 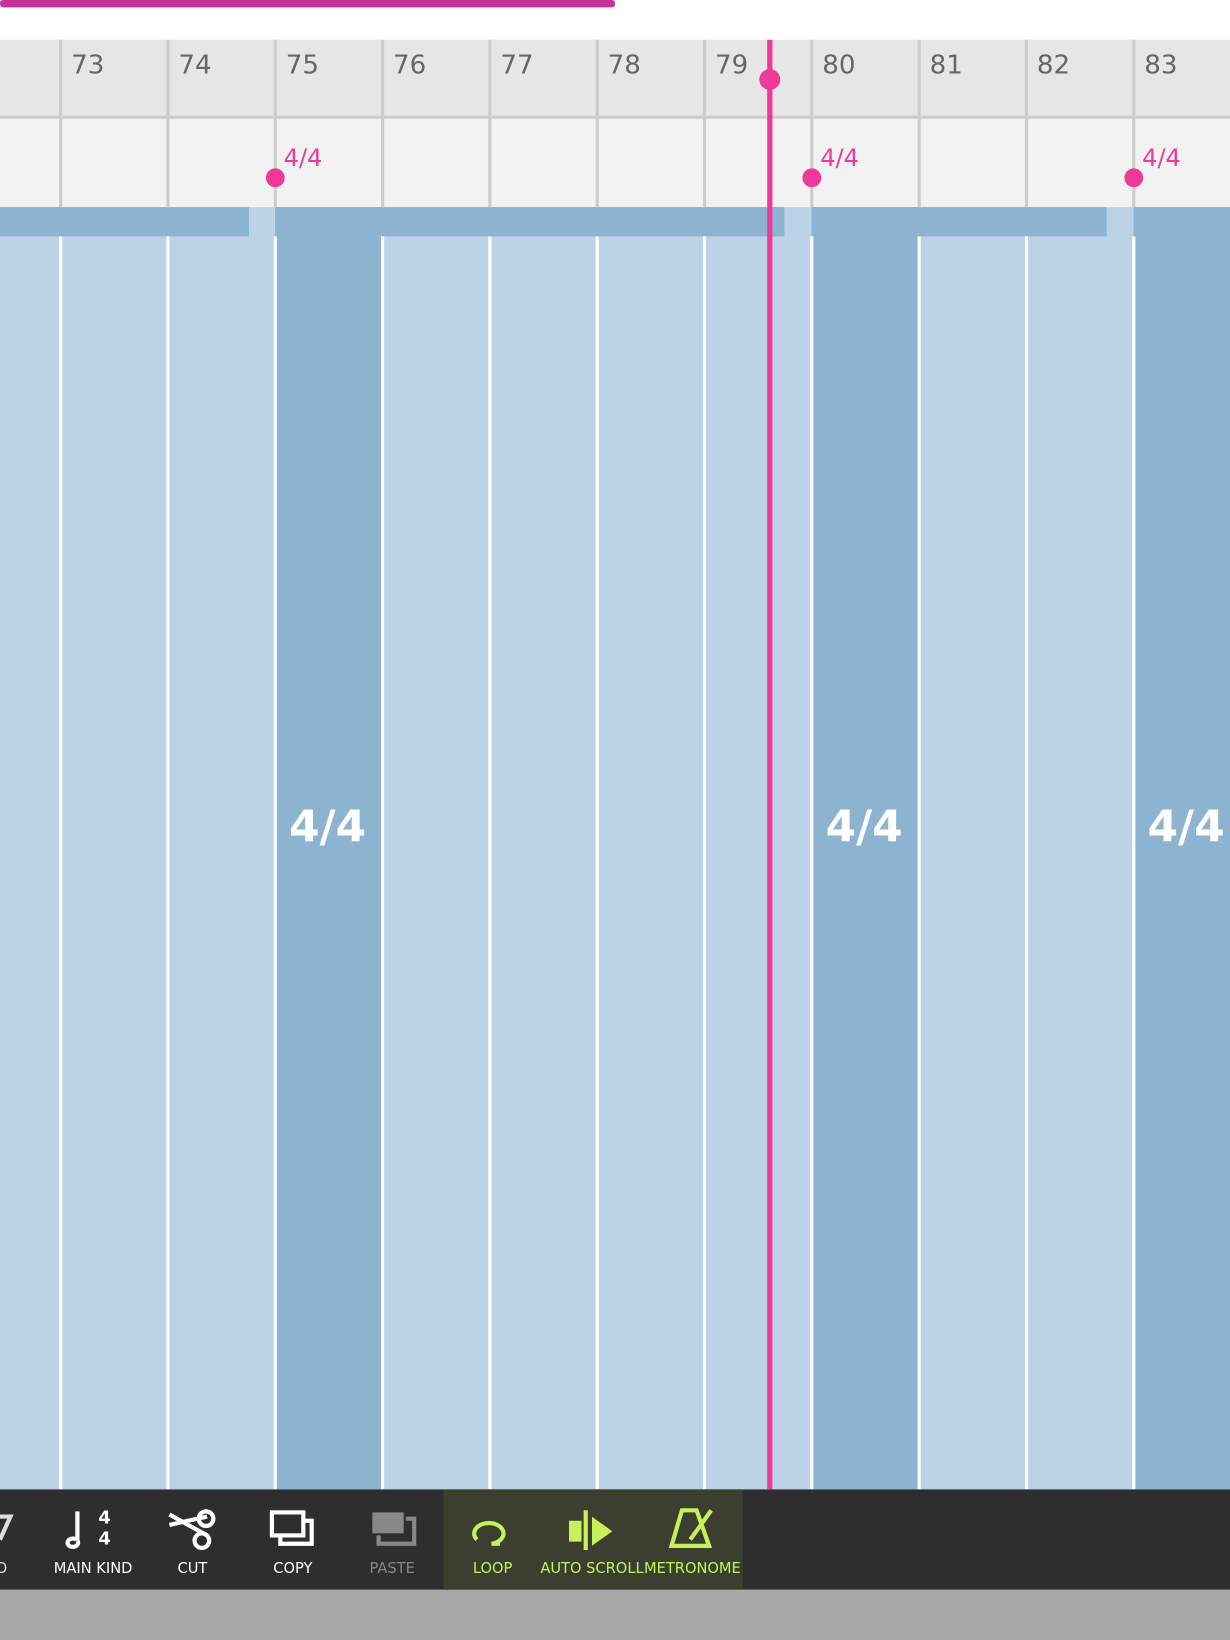 What do you see at coordinates (770, 79) in the screenshot?
I see `playhead-handle` at bounding box center [770, 79].